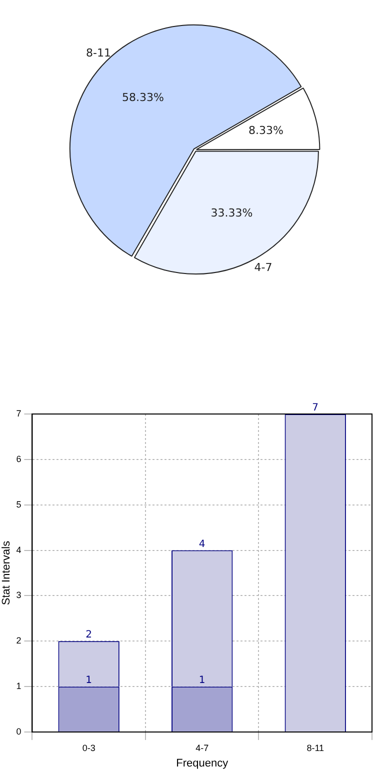 The width and height of the screenshot is (390, 780). What do you see at coordinates (231, 213) in the screenshot?
I see `data-label: 33.33%` at bounding box center [231, 213].